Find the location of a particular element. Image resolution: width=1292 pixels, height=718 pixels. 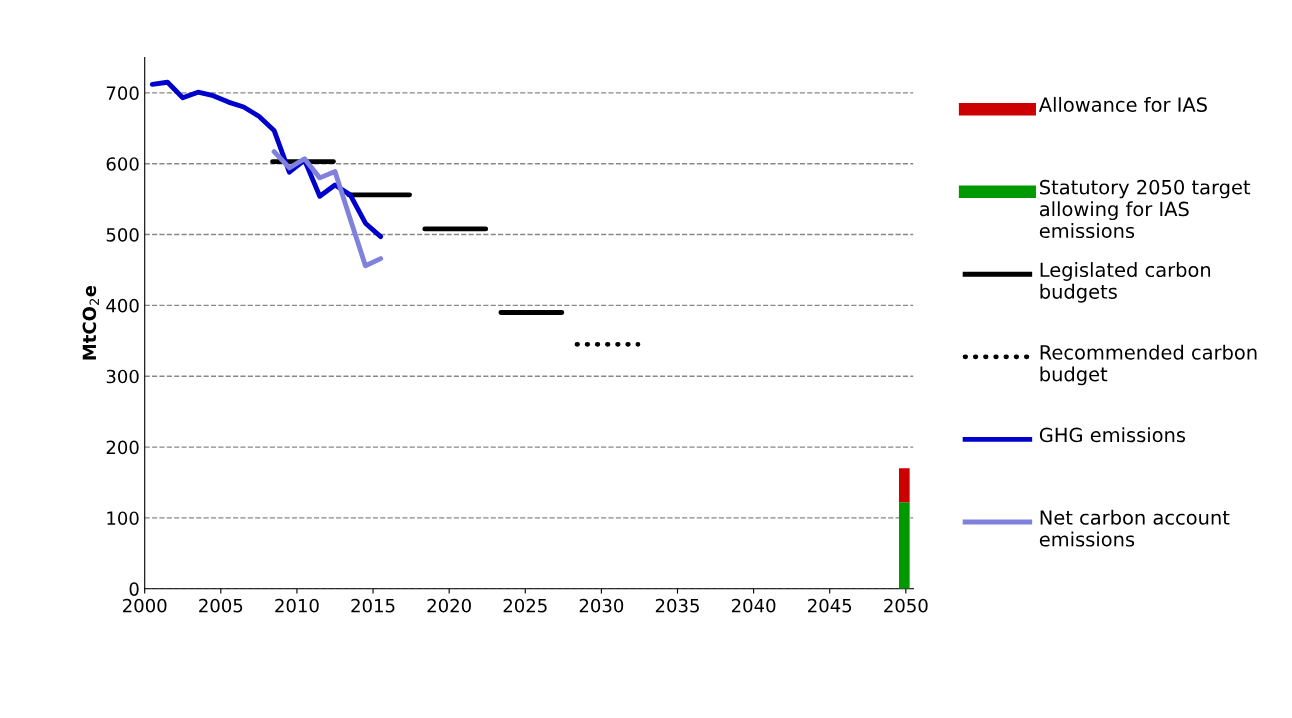

x-tick-label: 2000 is located at coordinates (145, 605).